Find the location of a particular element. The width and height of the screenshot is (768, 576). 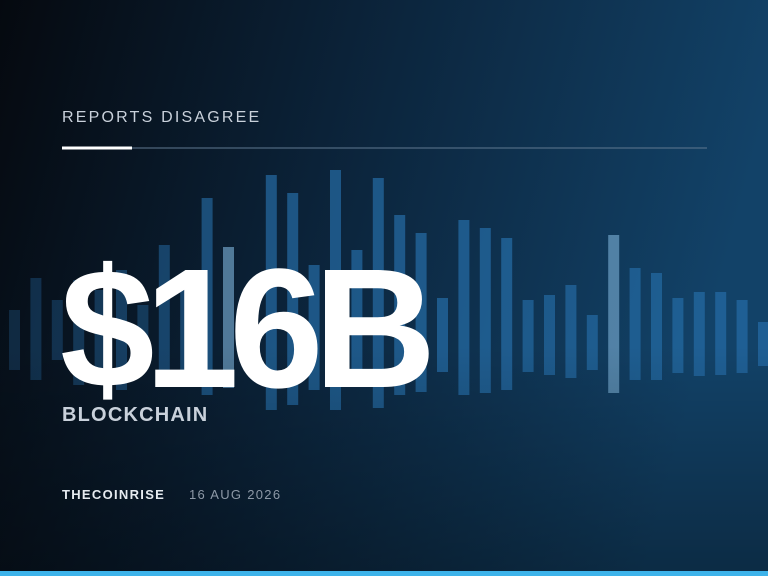

kicker: REPORTS DISAGREE is located at coordinates (161, 117).